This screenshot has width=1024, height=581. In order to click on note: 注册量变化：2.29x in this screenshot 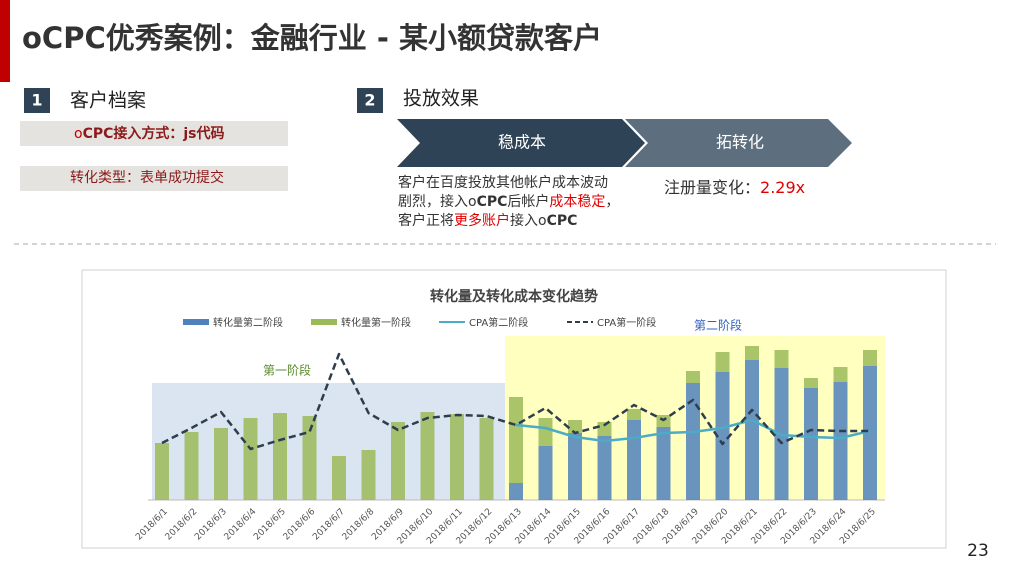, I will do `click(734, 187)`.